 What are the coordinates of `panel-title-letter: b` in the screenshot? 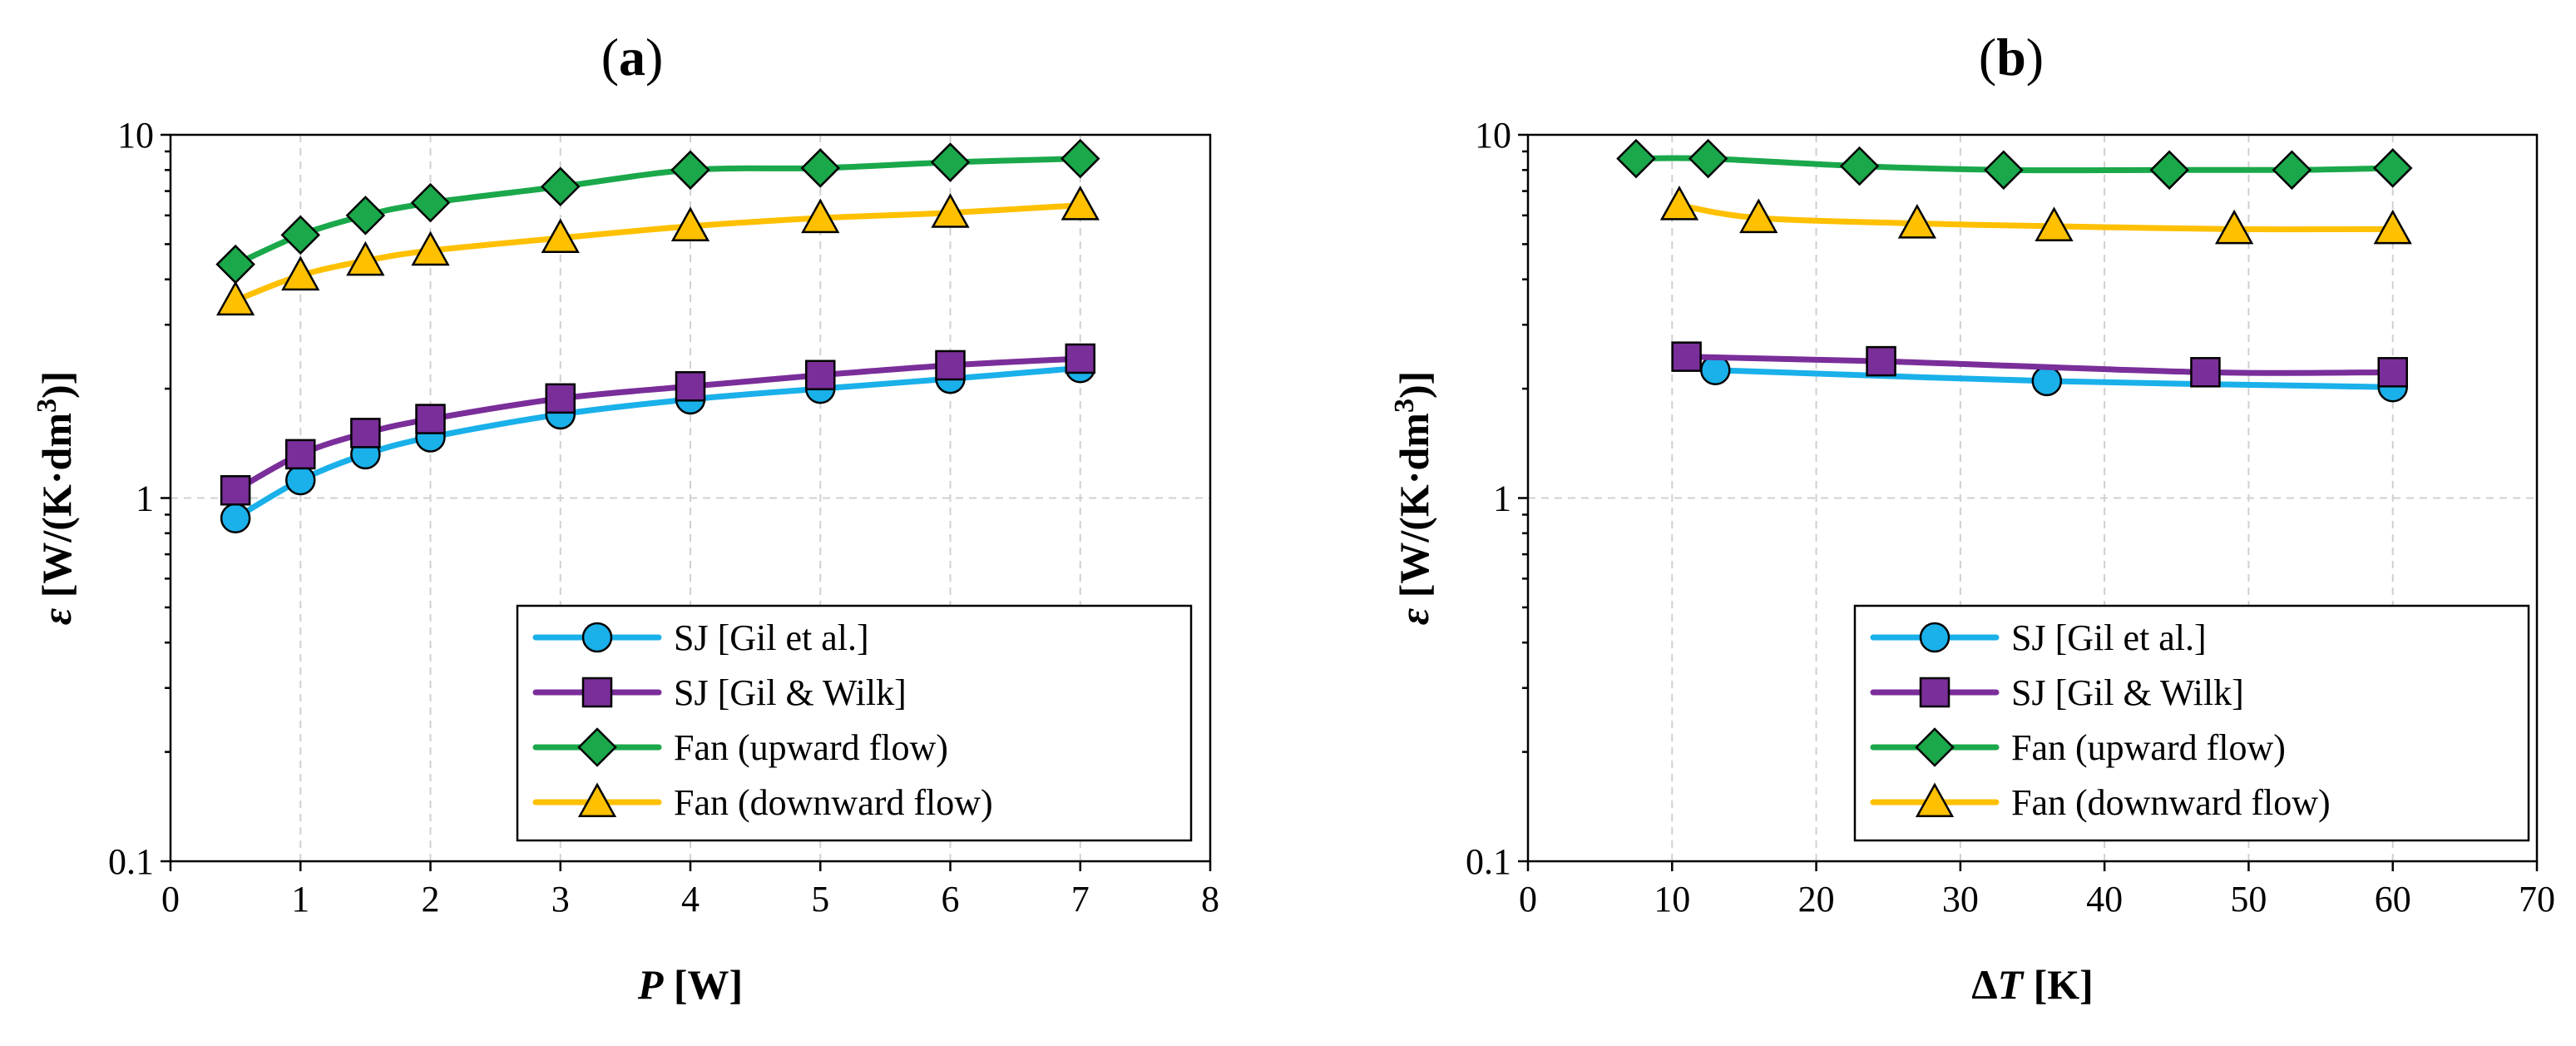 It's located at (2011, 57).